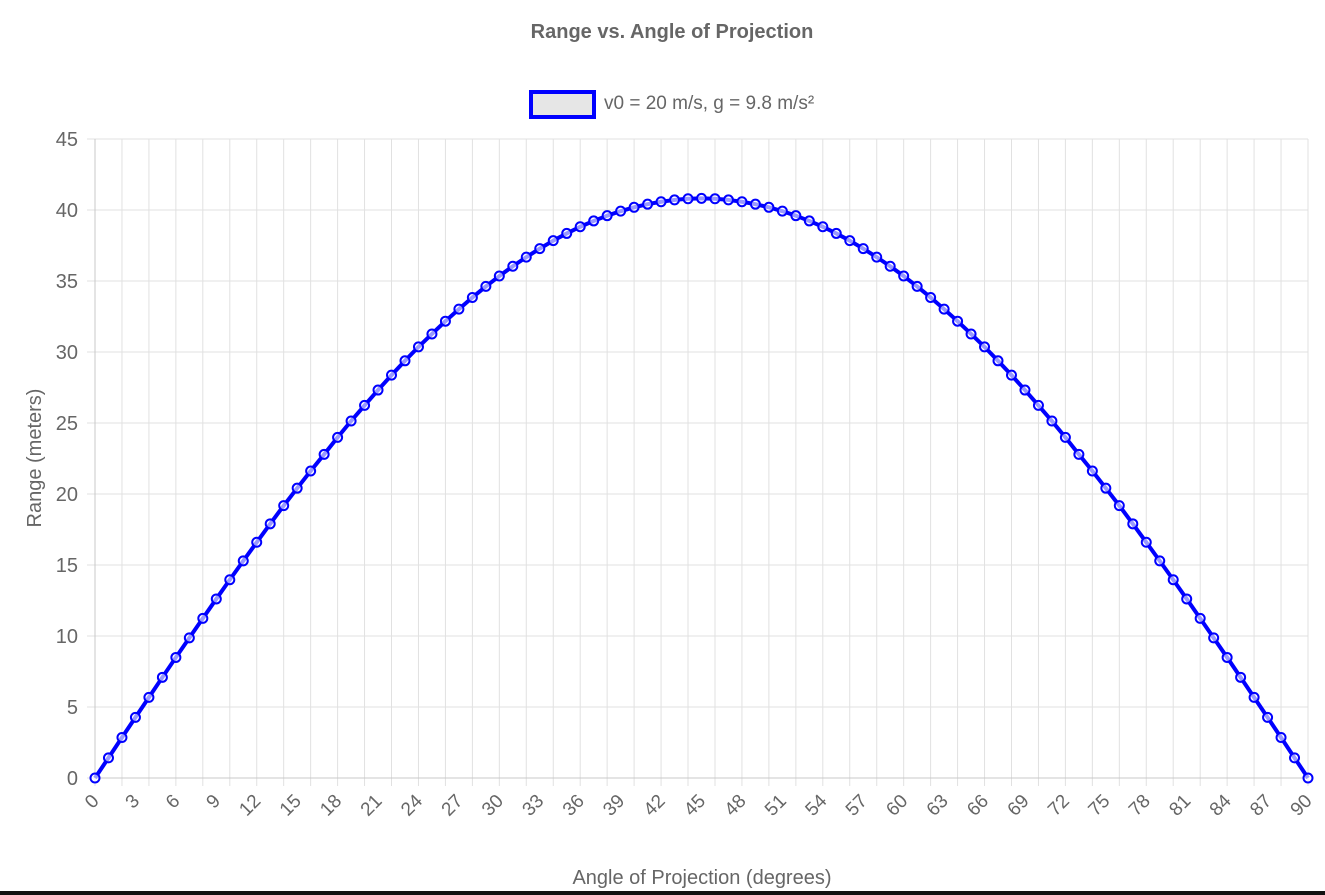 The image size is (1325, 895). Describe the element at coordinates (35, 458) in the screenshot. I see `y-axis-label: Range (meters)` at that location.